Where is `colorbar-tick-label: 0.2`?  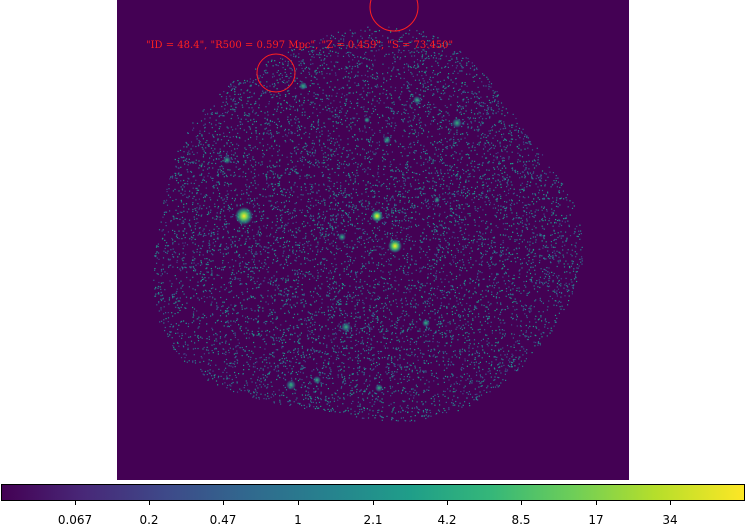
colorbar-tick-label: 0.2 is located at coordinates (149, 520).